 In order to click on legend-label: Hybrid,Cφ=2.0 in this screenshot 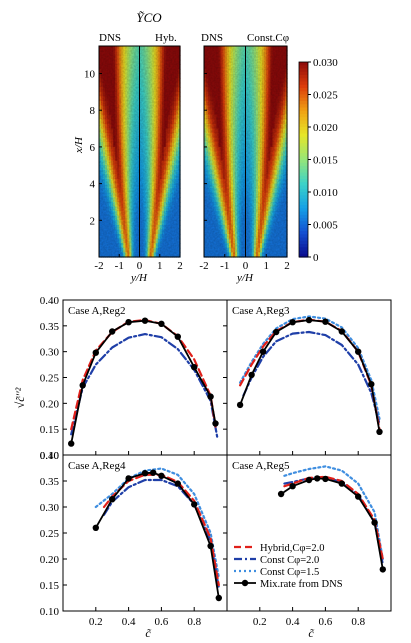, I will do `click(292, 548)`.